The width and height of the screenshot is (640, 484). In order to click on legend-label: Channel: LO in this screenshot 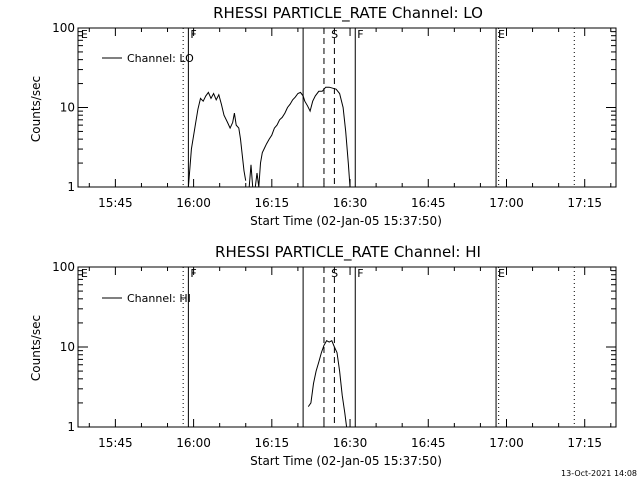, I will do `click(160, 58)`.